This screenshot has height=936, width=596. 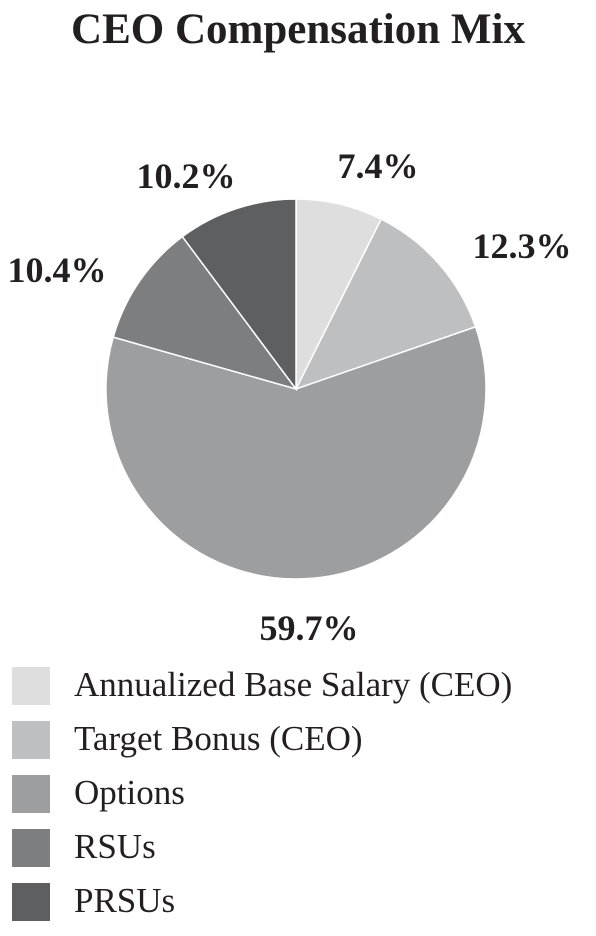 I want to click on data-label-target-bonus: 12.3%, so click(x=522, y=246).